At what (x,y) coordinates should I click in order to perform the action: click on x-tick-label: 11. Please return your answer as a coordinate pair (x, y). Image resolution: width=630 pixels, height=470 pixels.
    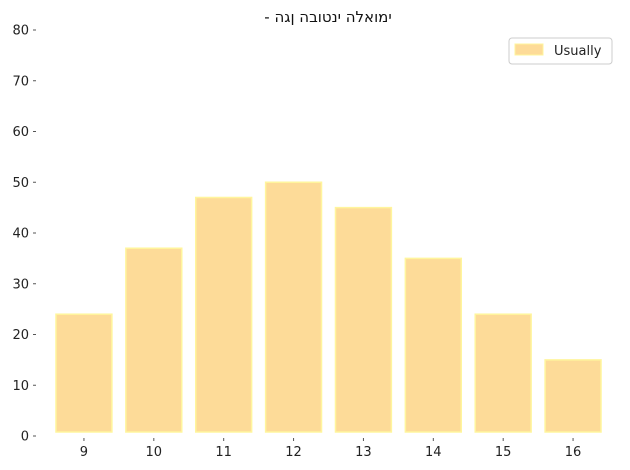
    Looking at the image, I should click on (223, 452).